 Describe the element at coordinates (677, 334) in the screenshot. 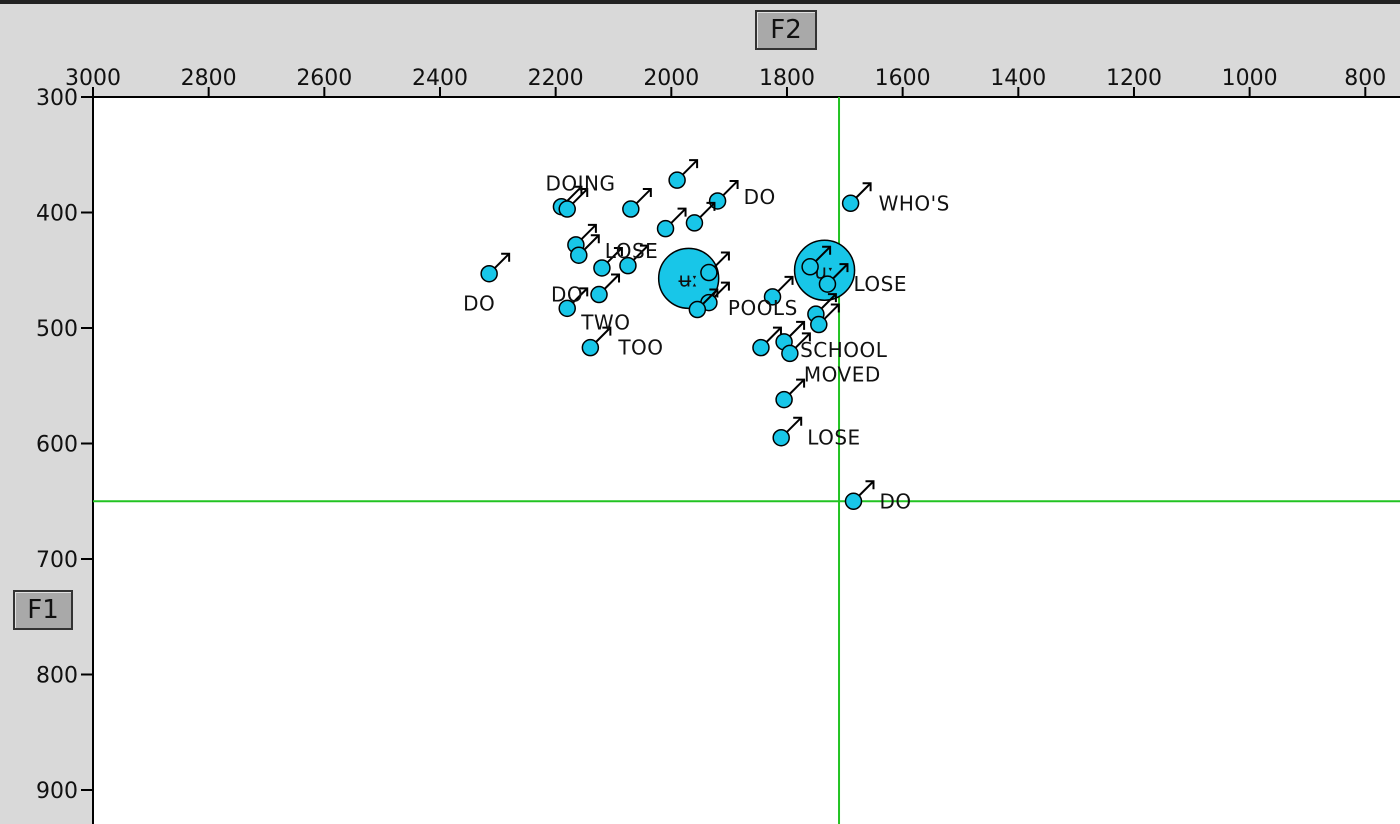

I see `data-points` at that location.